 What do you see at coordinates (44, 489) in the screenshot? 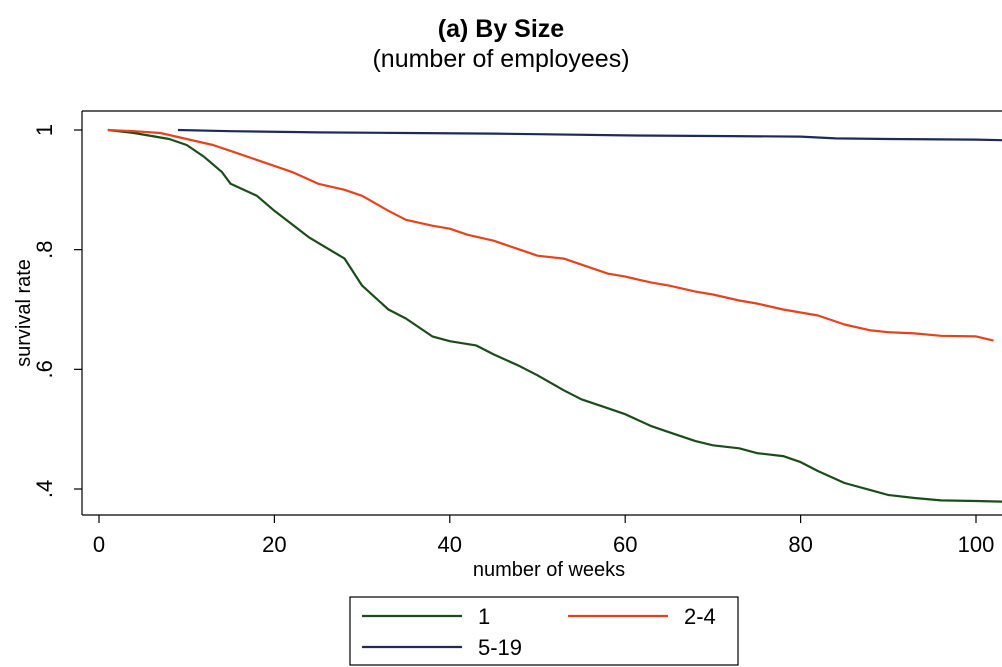
I see `y-tick-label: .4` at bounding box center [44, 489].